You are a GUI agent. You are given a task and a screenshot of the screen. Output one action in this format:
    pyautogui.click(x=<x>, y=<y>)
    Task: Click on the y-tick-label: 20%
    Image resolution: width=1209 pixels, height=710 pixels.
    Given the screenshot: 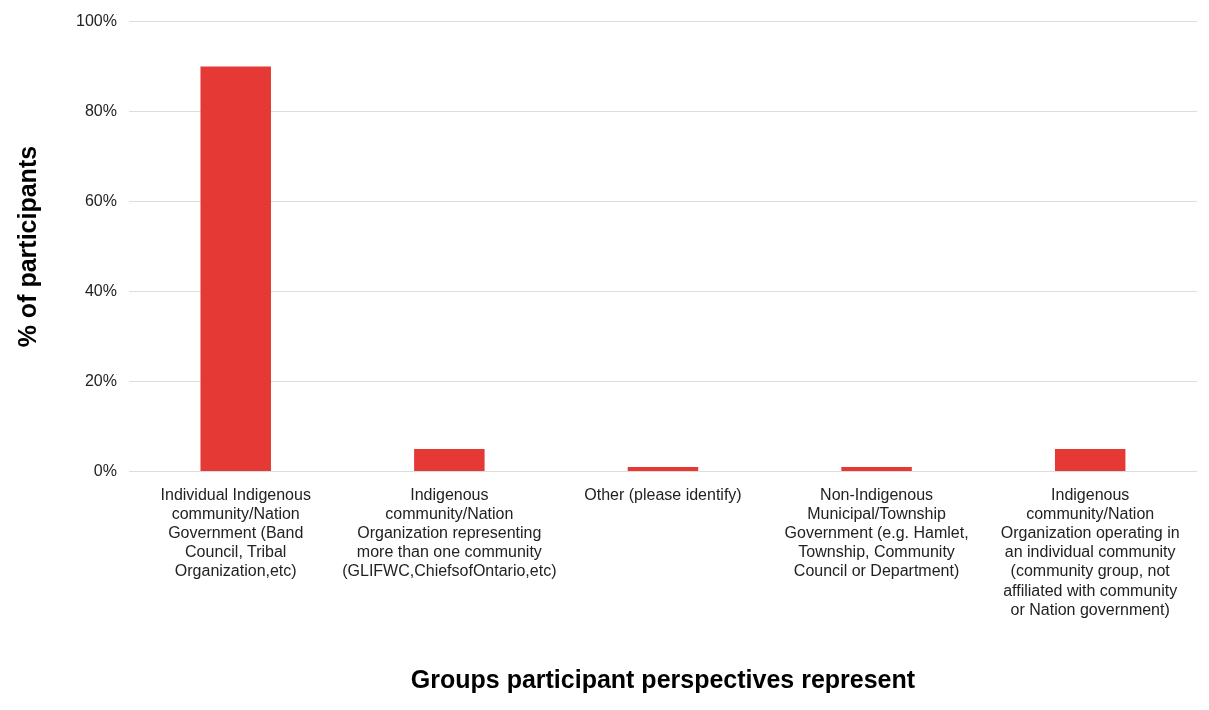 What is the action you would take?
    pyautogui.click(x=100, y=381)
    